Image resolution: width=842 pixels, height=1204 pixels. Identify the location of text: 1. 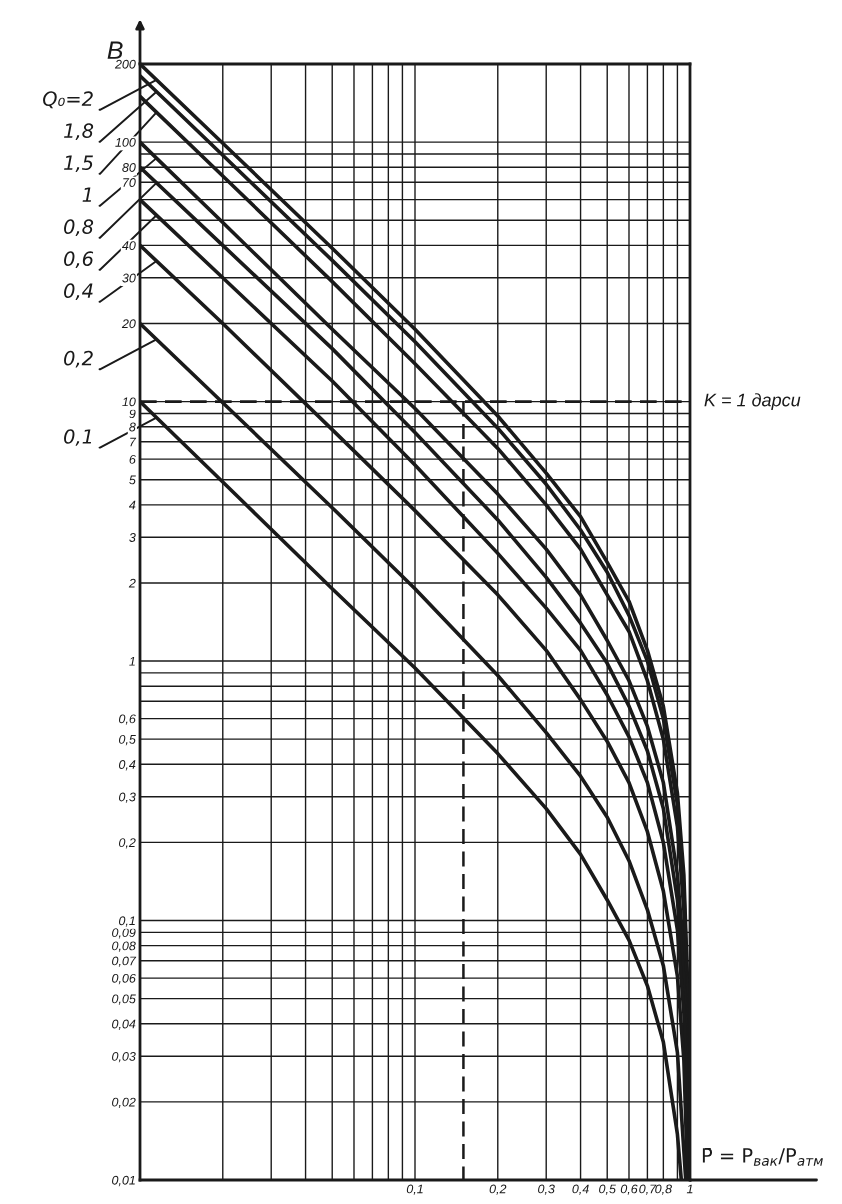
(87, 194).